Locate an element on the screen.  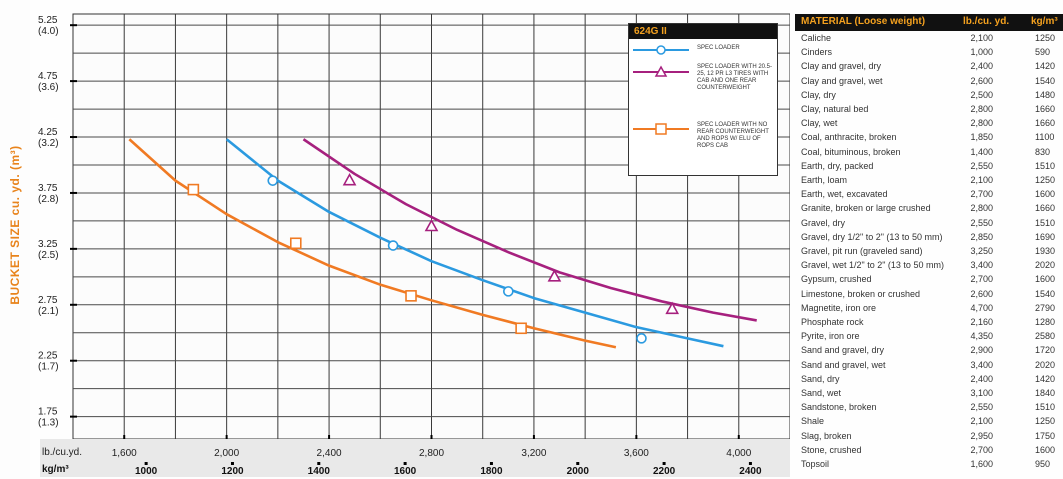
y-tick-metric: (2.1) is located at coordinates (48, 311).